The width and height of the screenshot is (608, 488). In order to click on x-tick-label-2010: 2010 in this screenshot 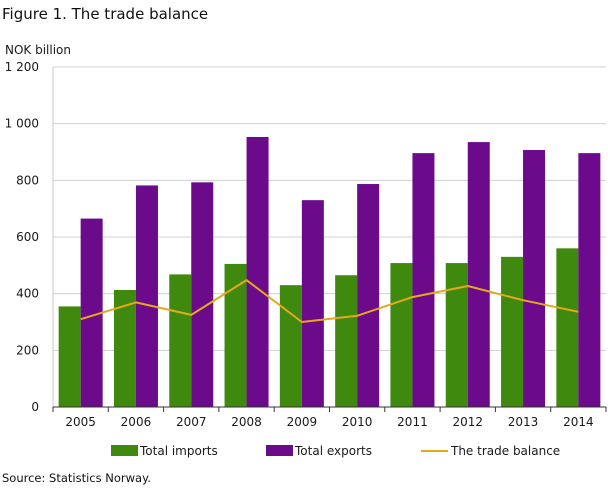, I will do `click(357, 422)`.